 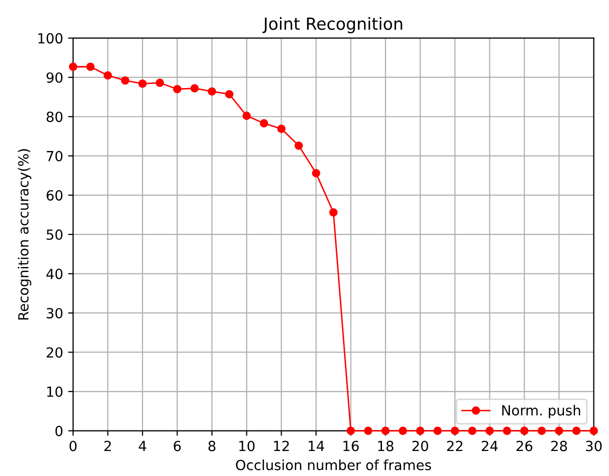 I want to click on y-tick-label: 20, so click(x=54, y=352).